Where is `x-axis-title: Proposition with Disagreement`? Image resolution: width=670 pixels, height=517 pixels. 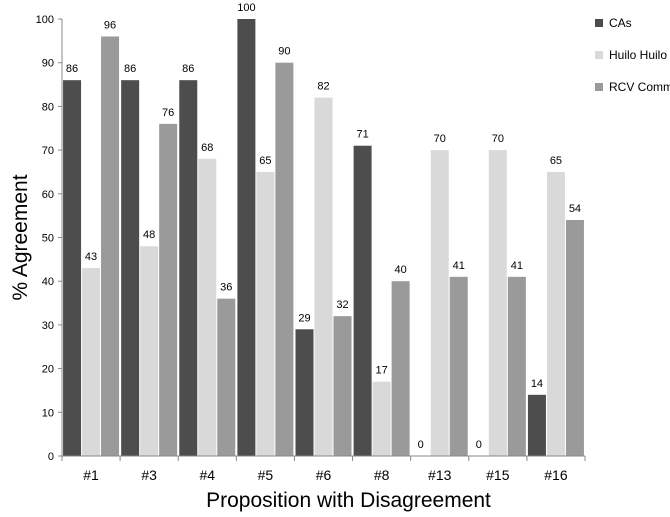 x-axis-title: Proposition with Disagreement is located at coordinates (348, 500).